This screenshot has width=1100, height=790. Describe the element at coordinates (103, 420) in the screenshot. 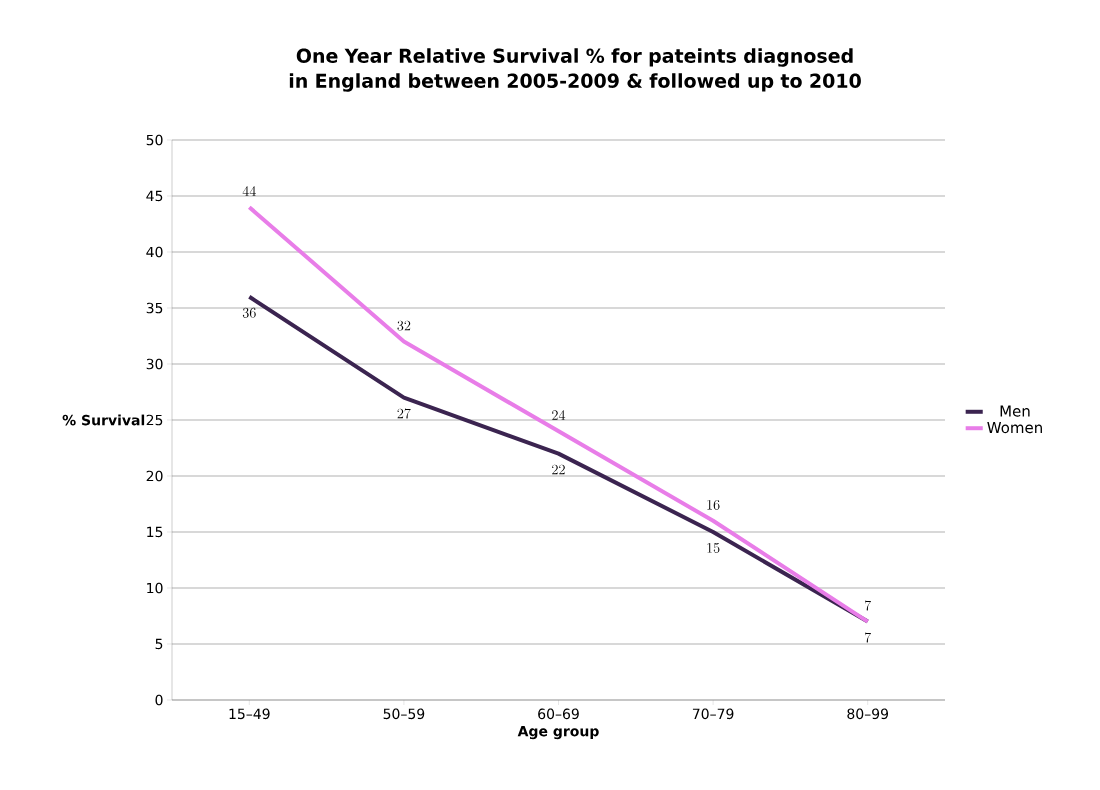

I see `y-axis-title: % Survival` at that location.